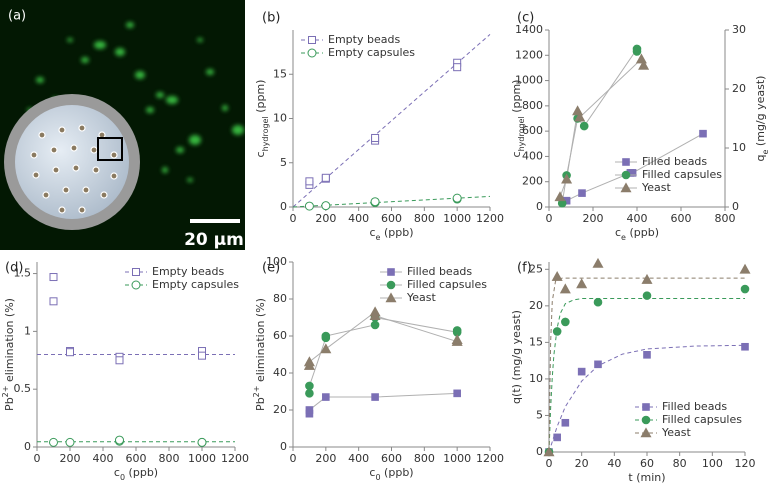  I want to click on panel-title: (a), so click(17, 16).